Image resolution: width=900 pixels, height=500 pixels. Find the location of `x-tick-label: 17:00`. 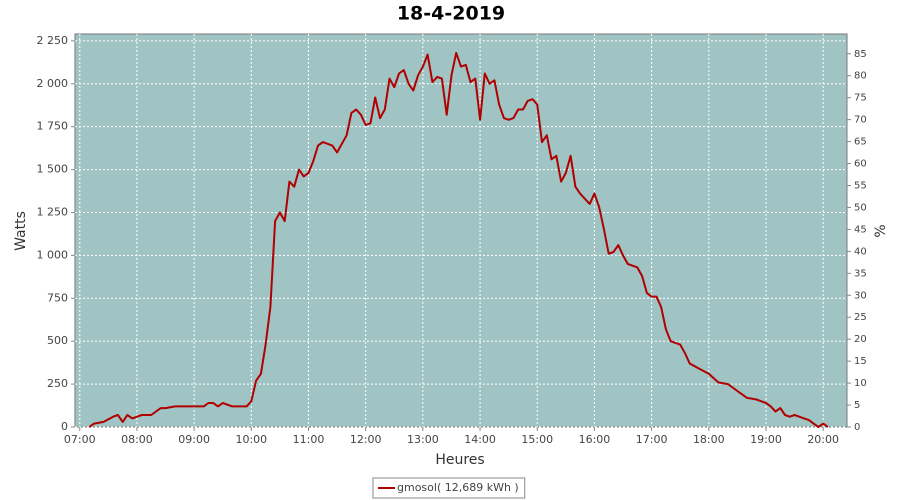

x-tick-label: 17:00 is located at coordinates (652, 439).